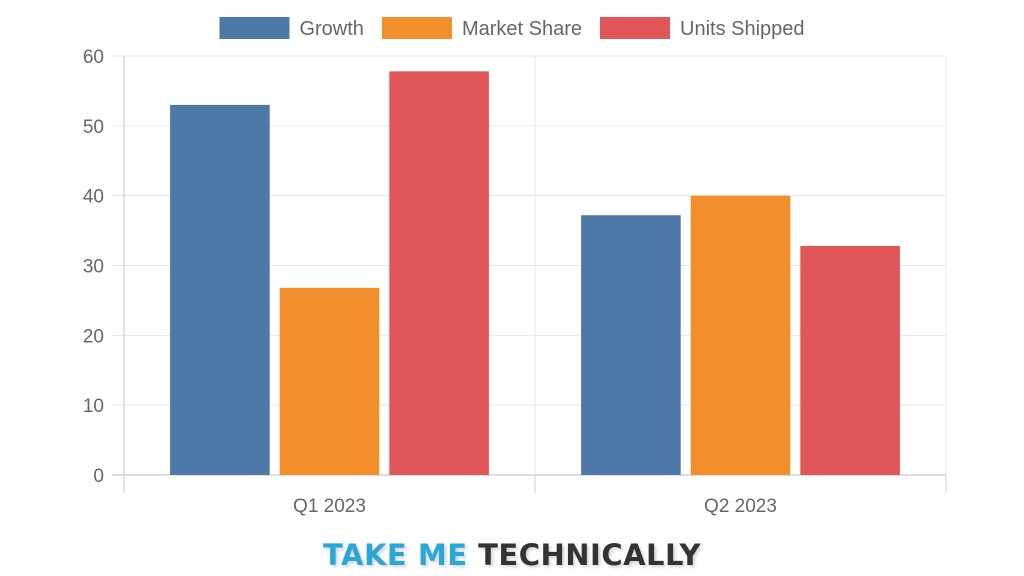 The image size is (1024, 576). I want to click on y-tick-label: 0, so click(98, 476).